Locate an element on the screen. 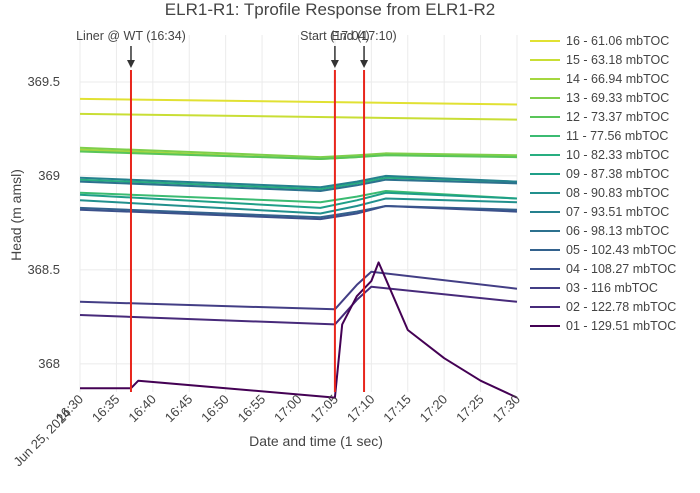 The width and height of the screenshot is (700, 493). x-tick-label: 17:30 is located at coordinates (507, 409).